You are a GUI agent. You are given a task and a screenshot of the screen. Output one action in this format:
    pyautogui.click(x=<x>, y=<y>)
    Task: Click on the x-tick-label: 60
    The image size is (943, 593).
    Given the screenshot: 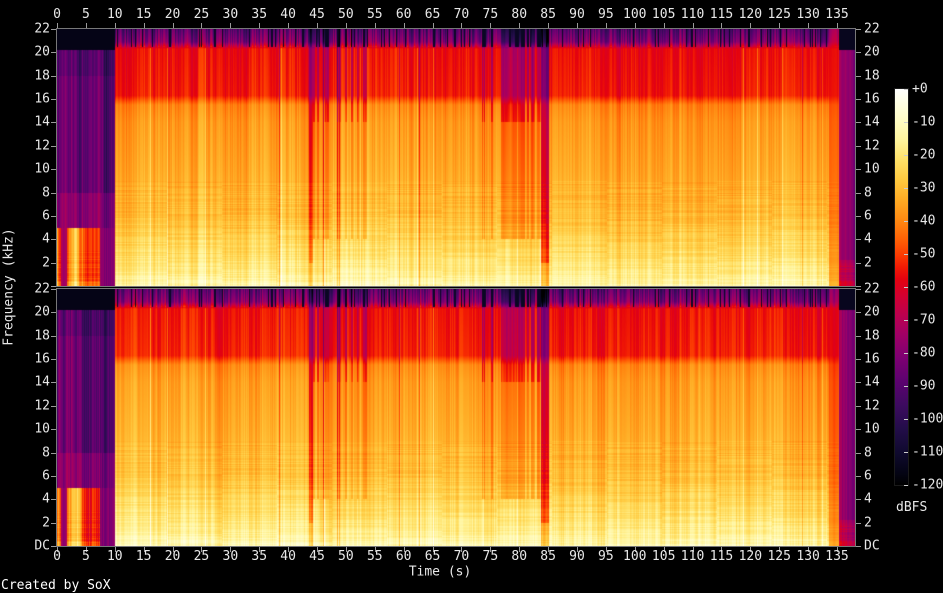 What is the action you would take?
    pyautogui.click(x=403, y=556)
    